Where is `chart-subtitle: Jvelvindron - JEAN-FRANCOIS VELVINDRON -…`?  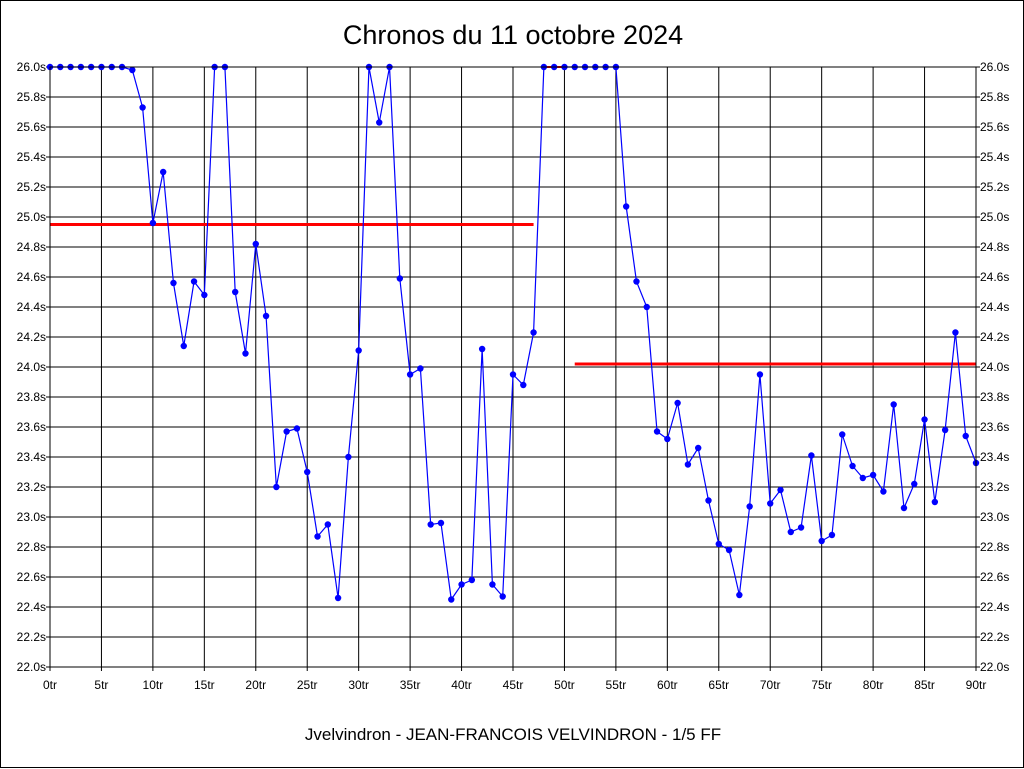
chart-subtitle: Jvelvindron - JEAN-FRANCOIS VELVINDRON -… is located at coordinates (513, 734).